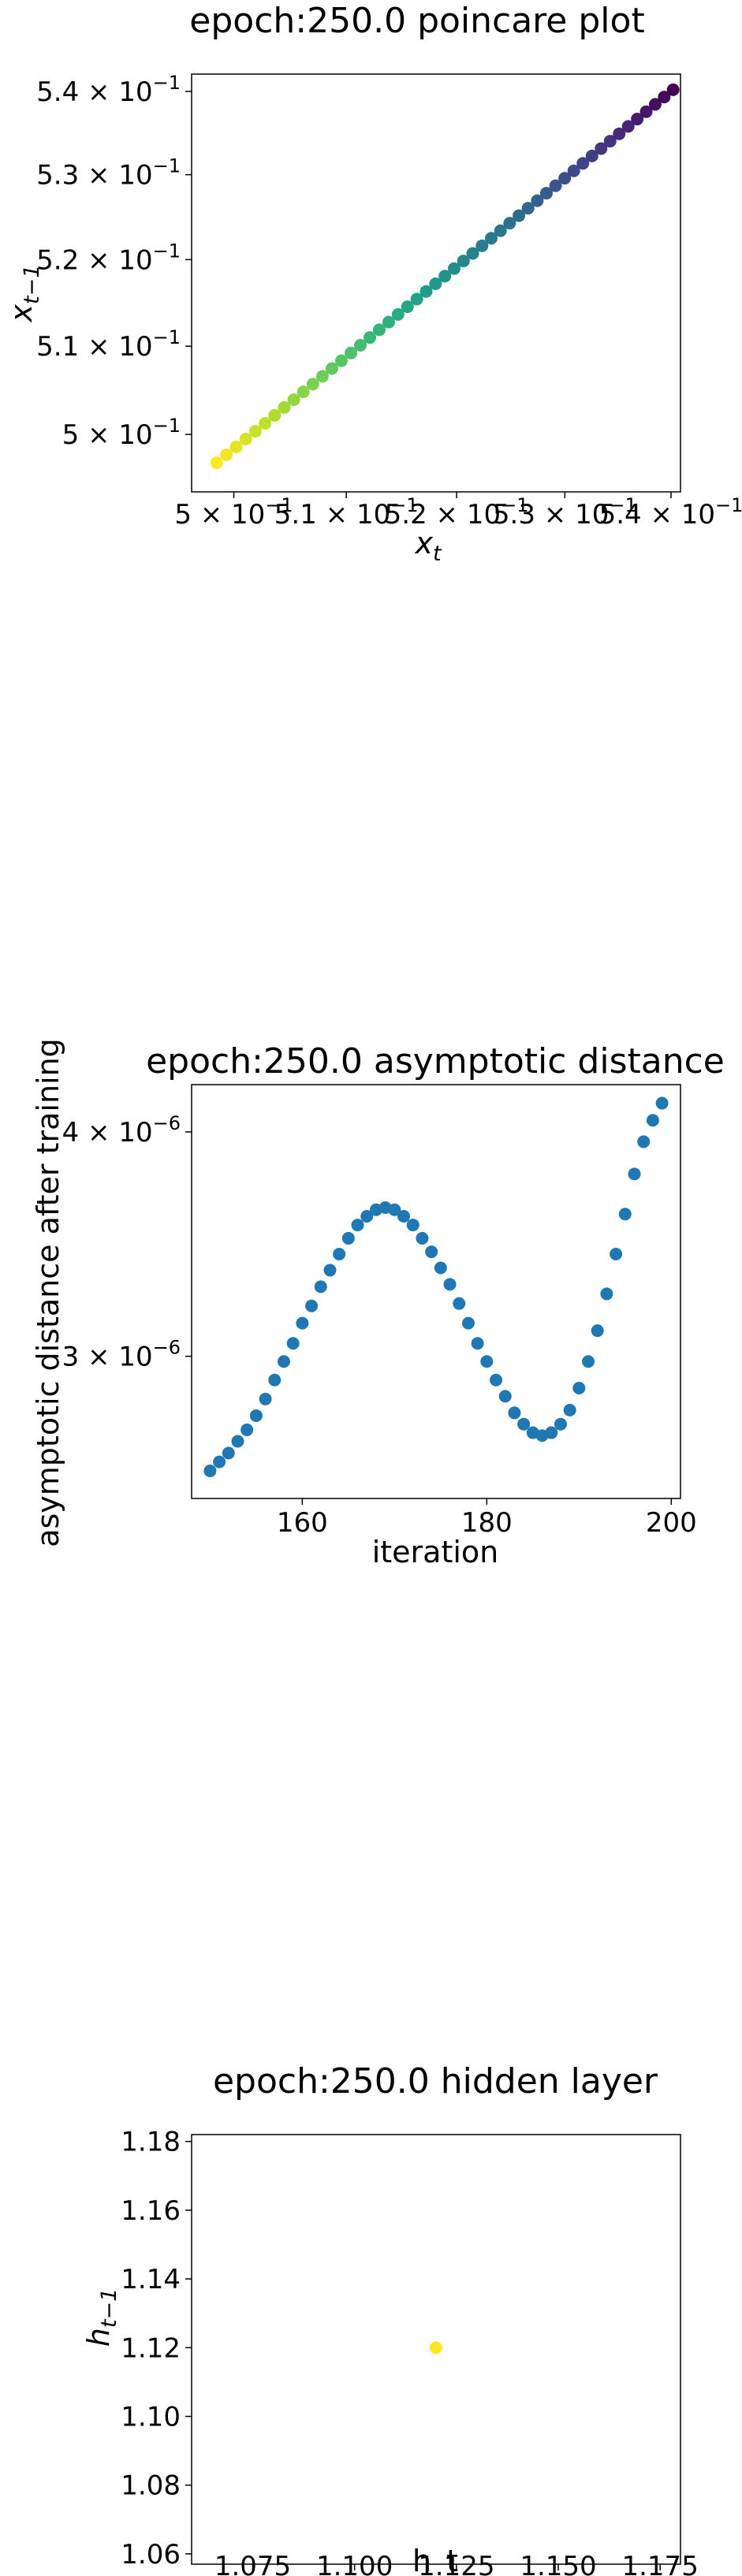  I want to click on hidden-layer-x-ticks: 1.075 1.100 1.125 1.150 1.175, so click(456, 2563).